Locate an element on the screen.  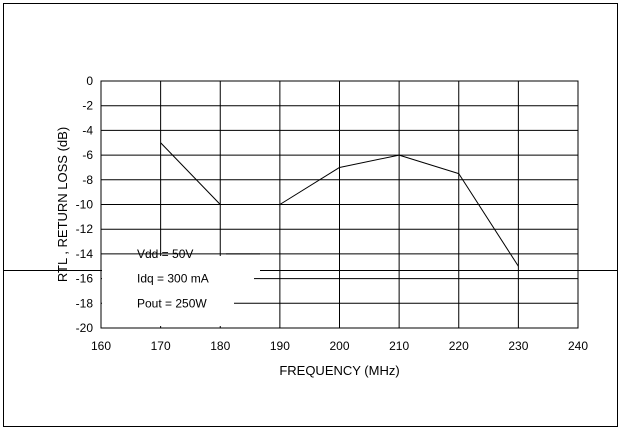
y-tick-labels: 0 -2 -4 -6 -8 -10 -12 -14 -16 -18 -20 is located at coordinates (85, 204).